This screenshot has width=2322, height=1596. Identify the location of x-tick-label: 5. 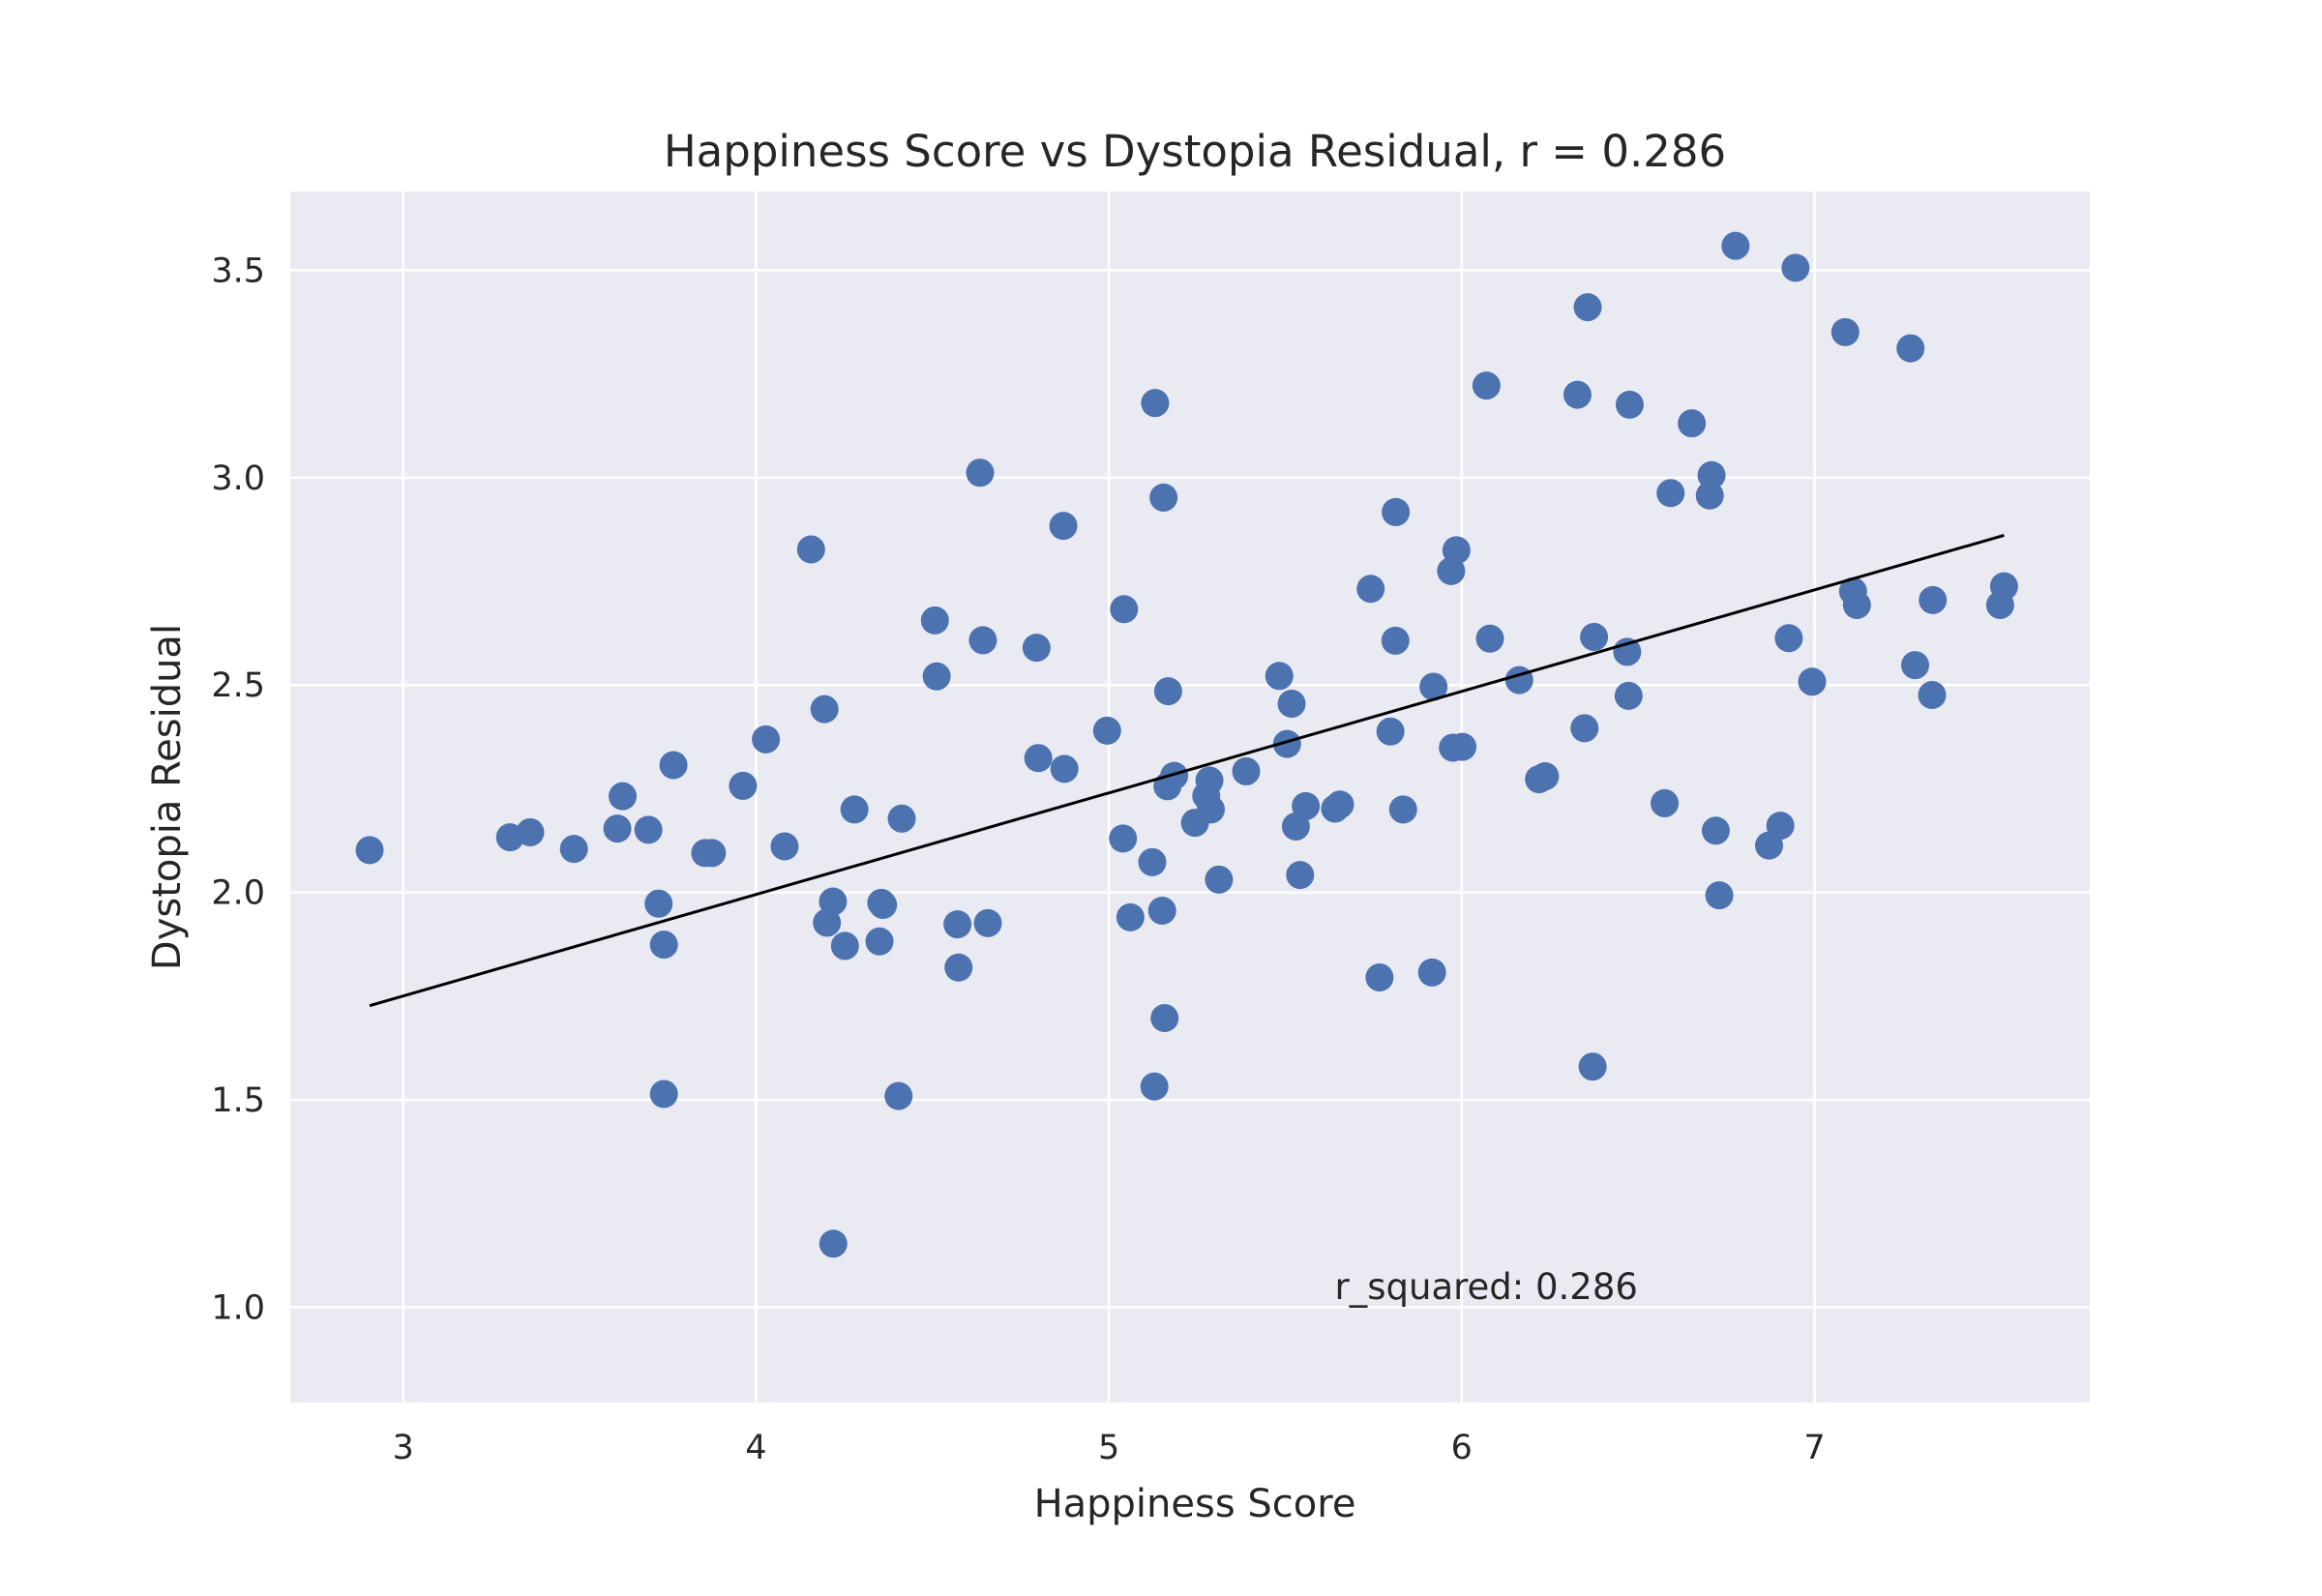
(1108, 1448).